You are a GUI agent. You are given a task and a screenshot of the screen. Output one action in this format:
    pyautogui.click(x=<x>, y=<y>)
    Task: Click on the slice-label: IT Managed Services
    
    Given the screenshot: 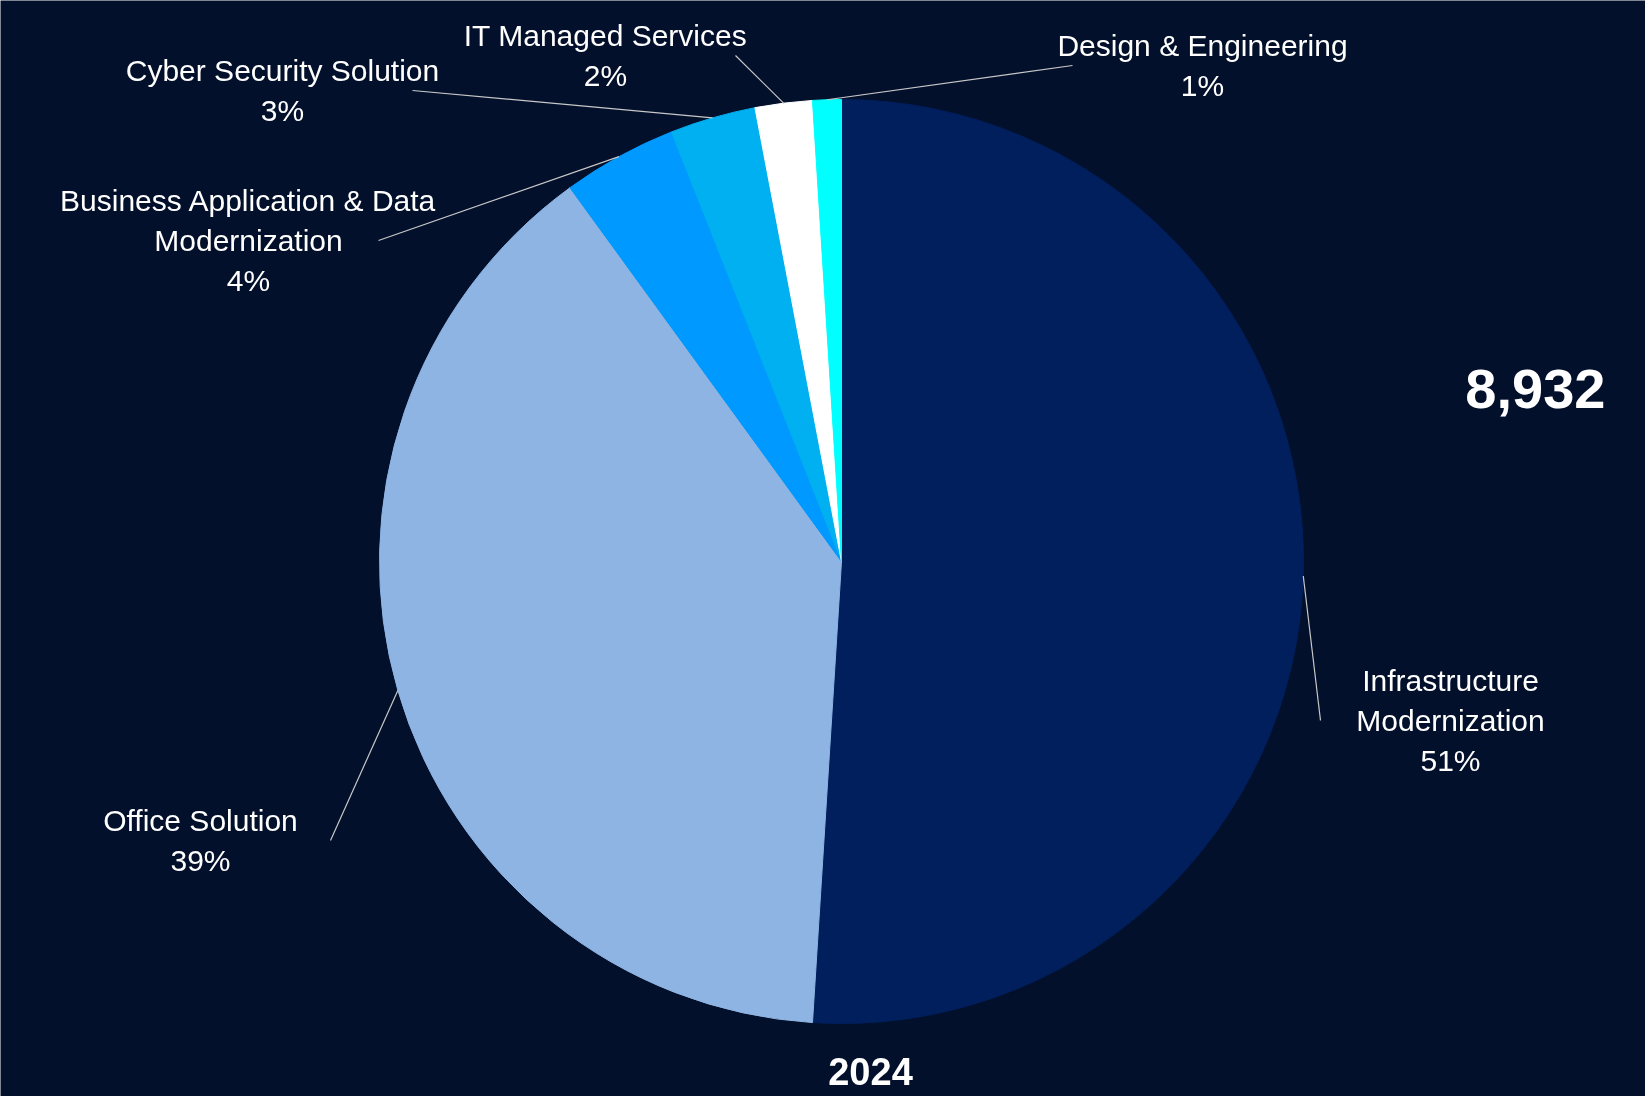 What is the action you would take?
    pyautogui.click(x=605, y=35)
    